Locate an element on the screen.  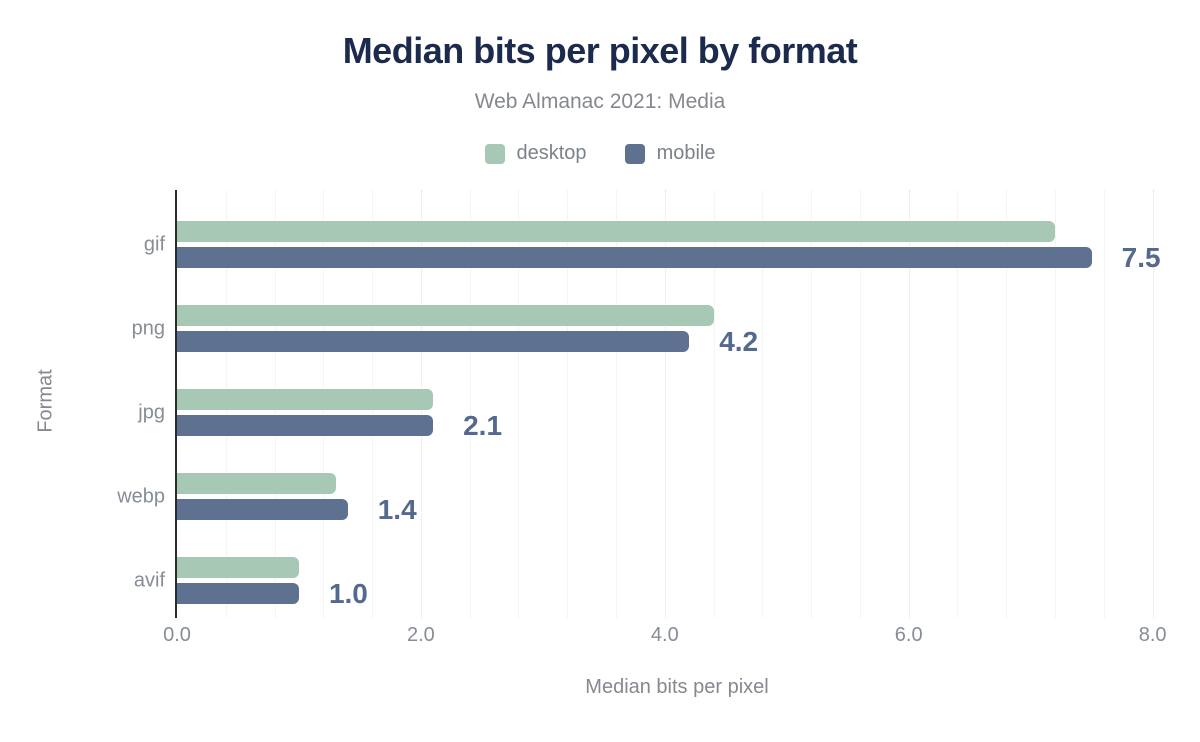
legend-item-mobile: mobile is located at coordinates (670, 153).